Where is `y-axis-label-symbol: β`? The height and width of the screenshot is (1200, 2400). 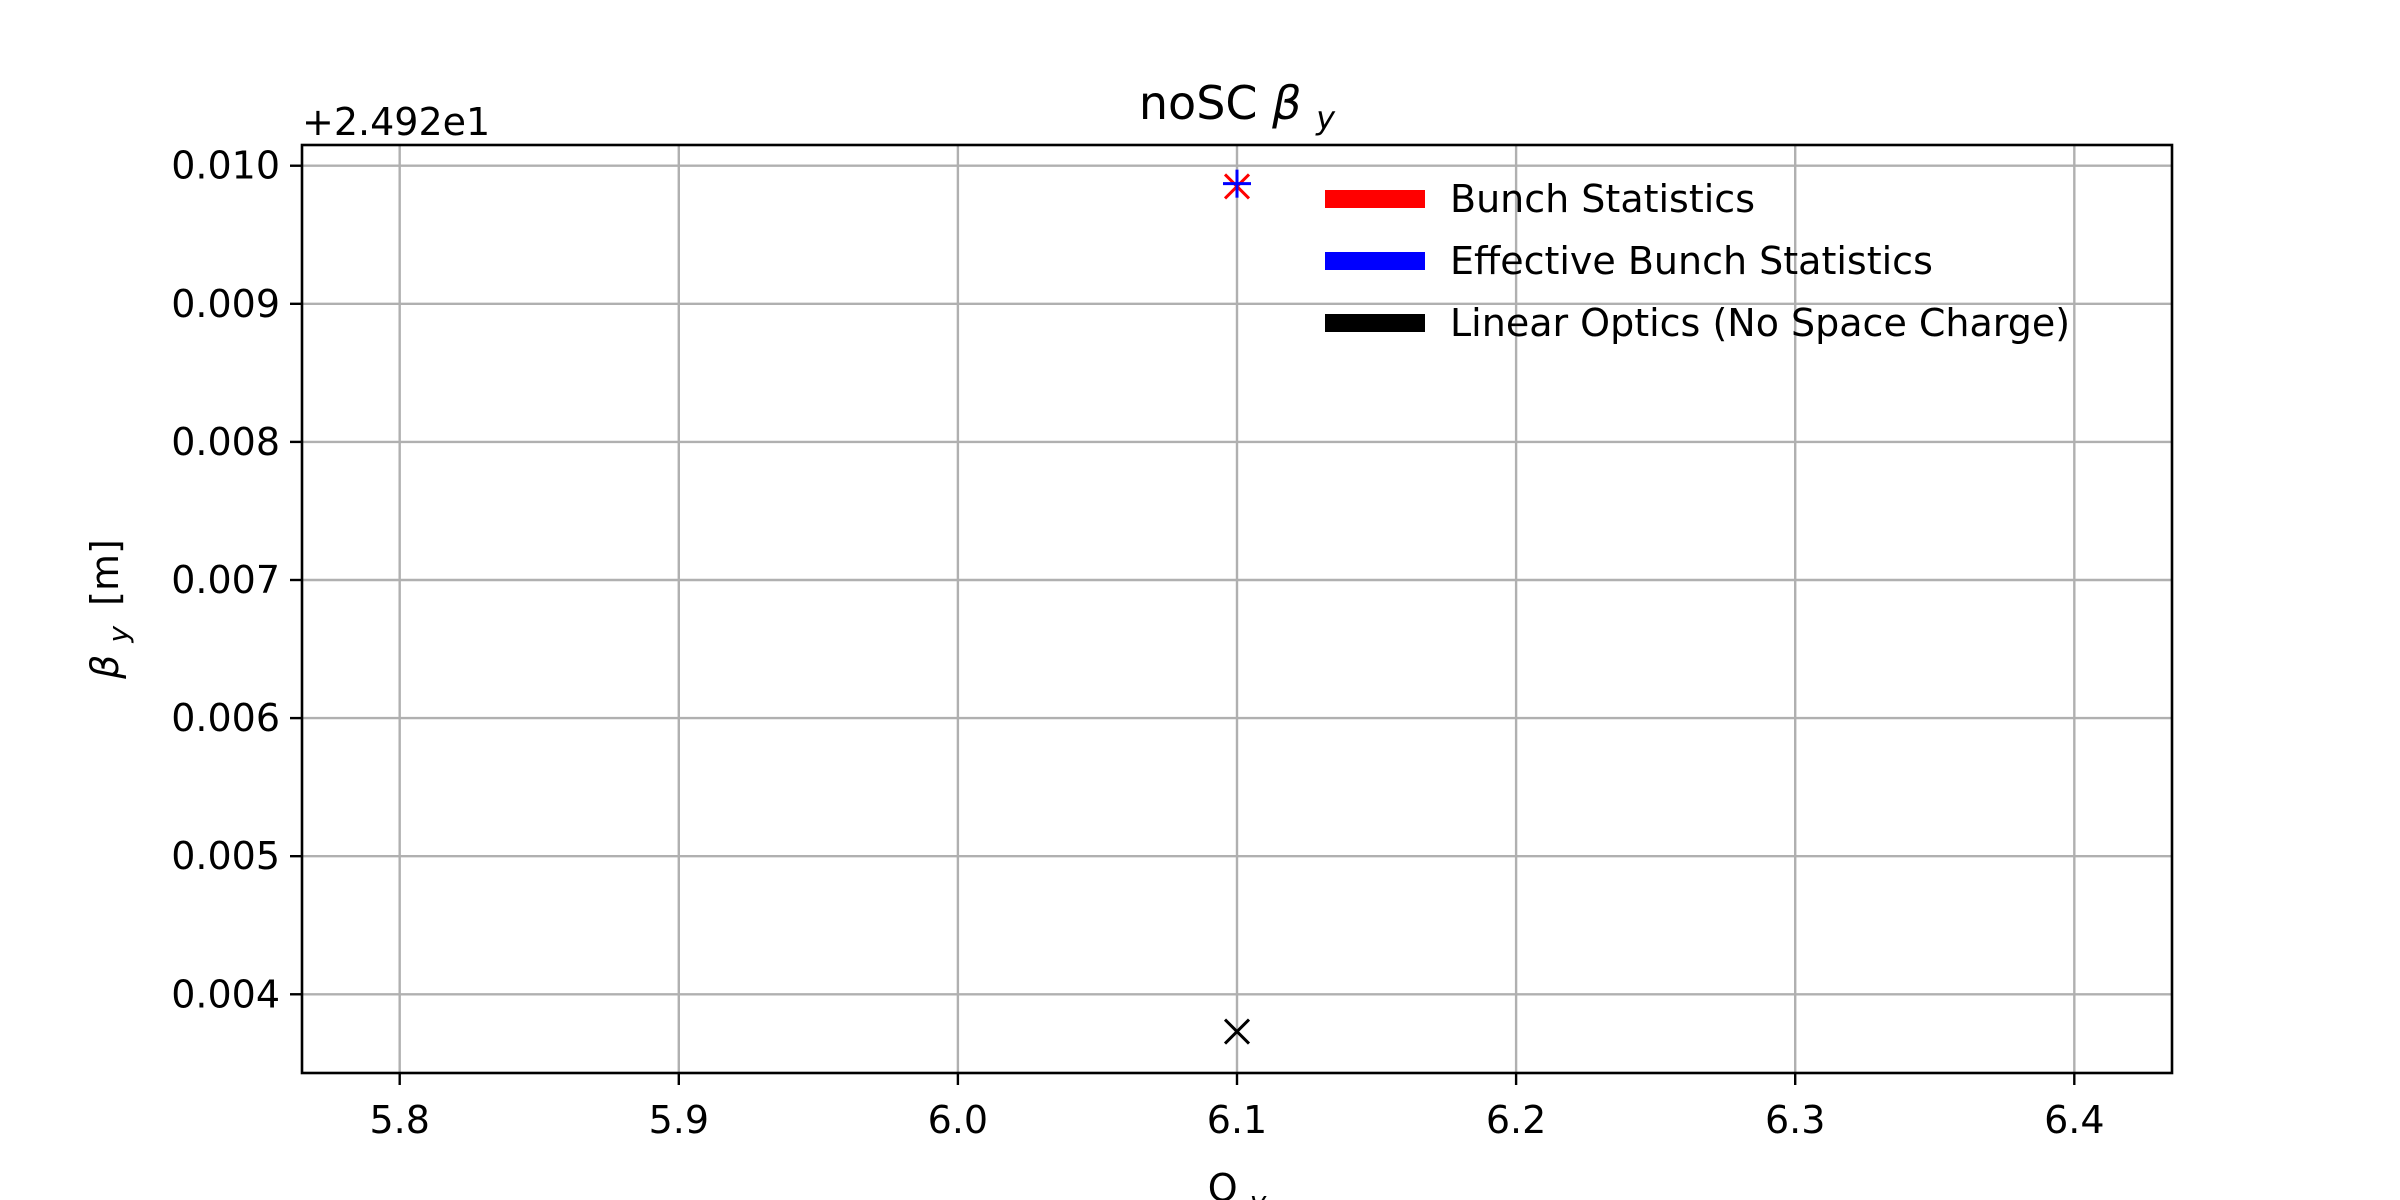 y-axis-label-symbol: β is located at coordinates (105, 667).